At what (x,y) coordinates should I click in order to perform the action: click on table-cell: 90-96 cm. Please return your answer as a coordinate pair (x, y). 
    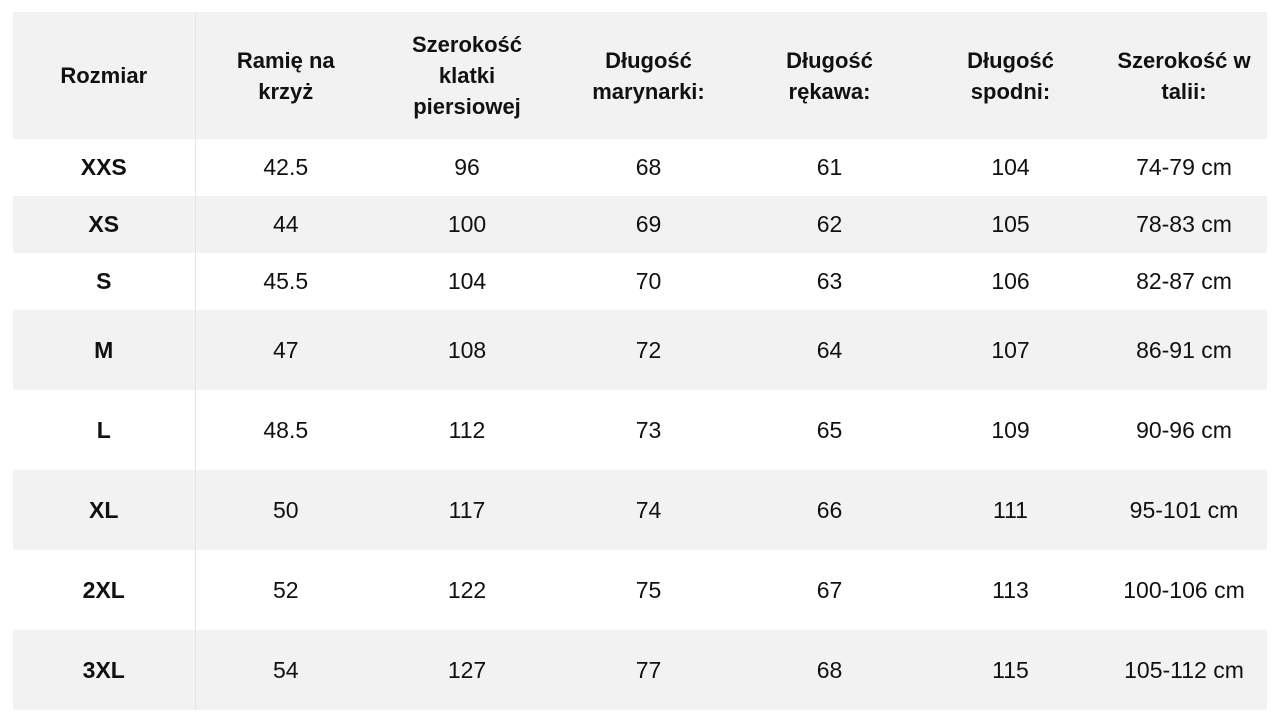
    Looking at the image, I should click on (1184, 429).